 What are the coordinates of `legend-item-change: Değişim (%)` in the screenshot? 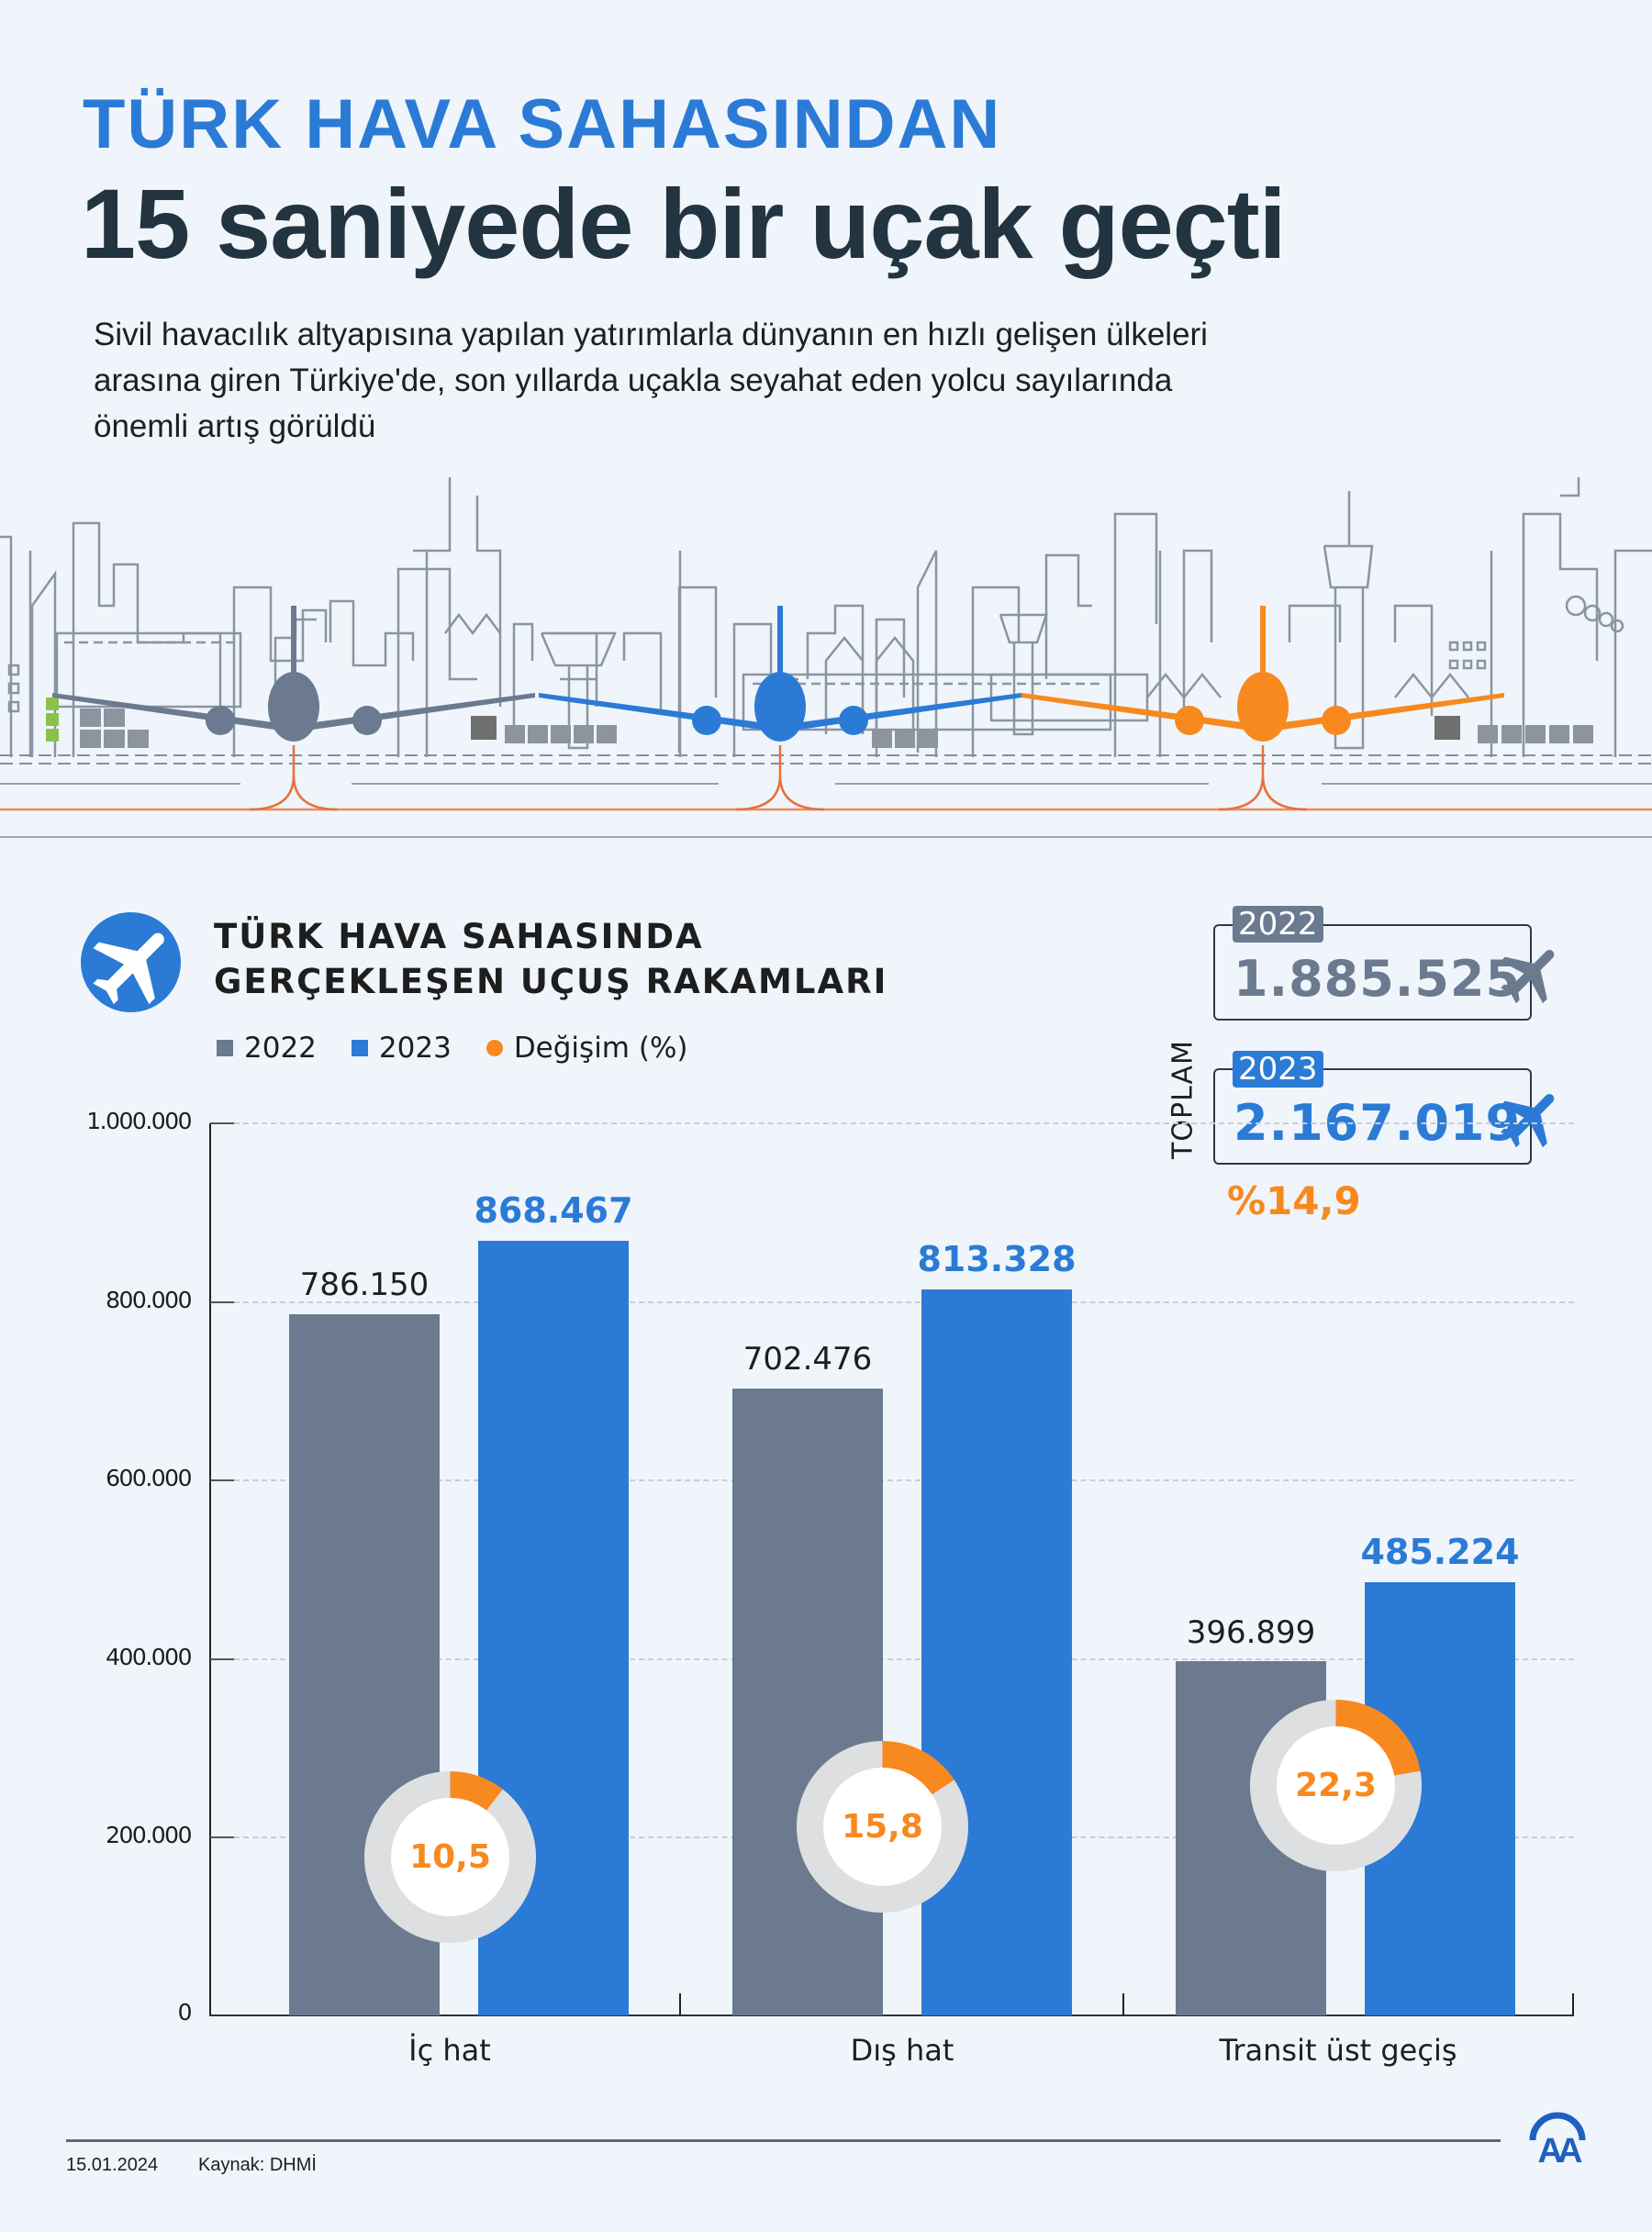 It's located at (587, 1048).